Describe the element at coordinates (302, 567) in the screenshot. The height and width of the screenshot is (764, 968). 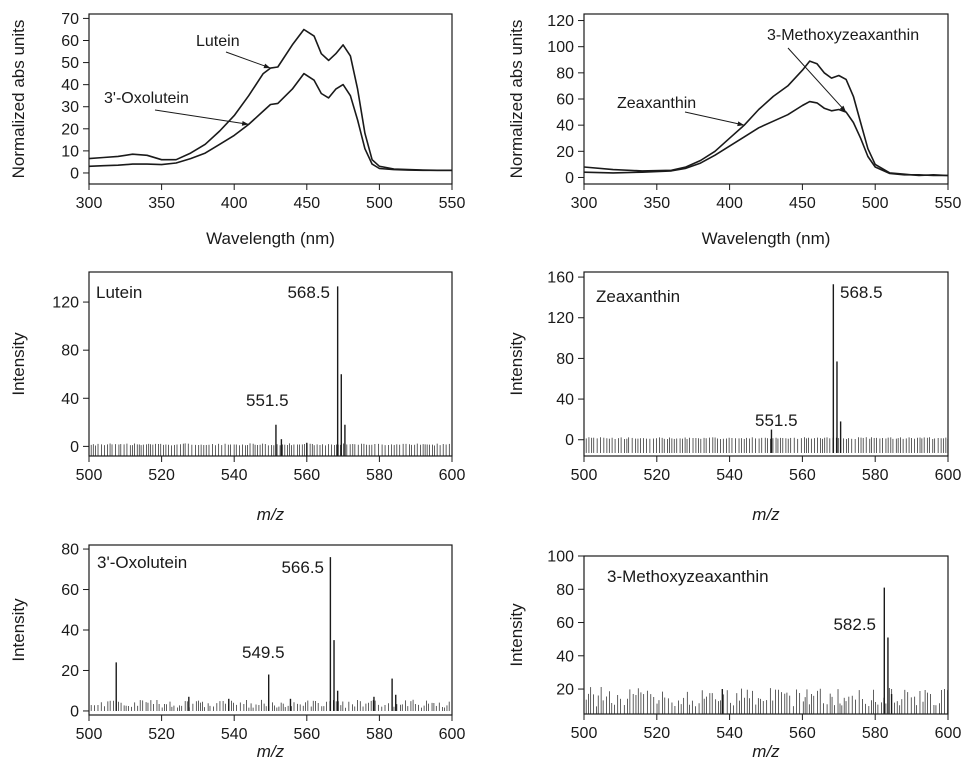
I see `peak-value-label: 566.5` at that location.